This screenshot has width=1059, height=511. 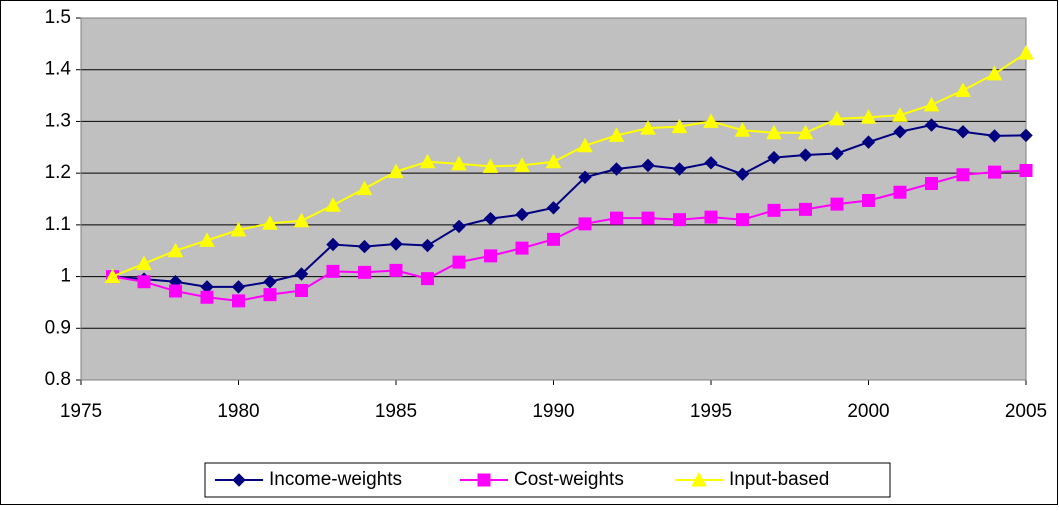 I want to click on legend-box, so click(x=547, y=480).